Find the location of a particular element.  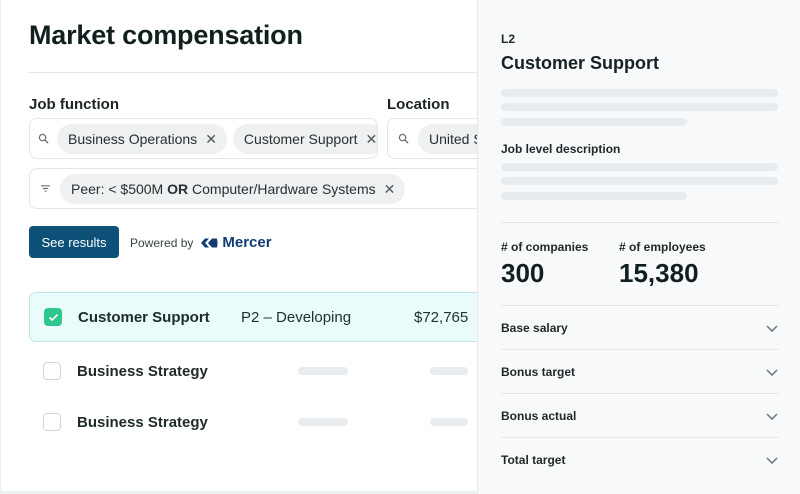

chip-business-operations: Business Operations ✕ is located at coordinates (142, 138).